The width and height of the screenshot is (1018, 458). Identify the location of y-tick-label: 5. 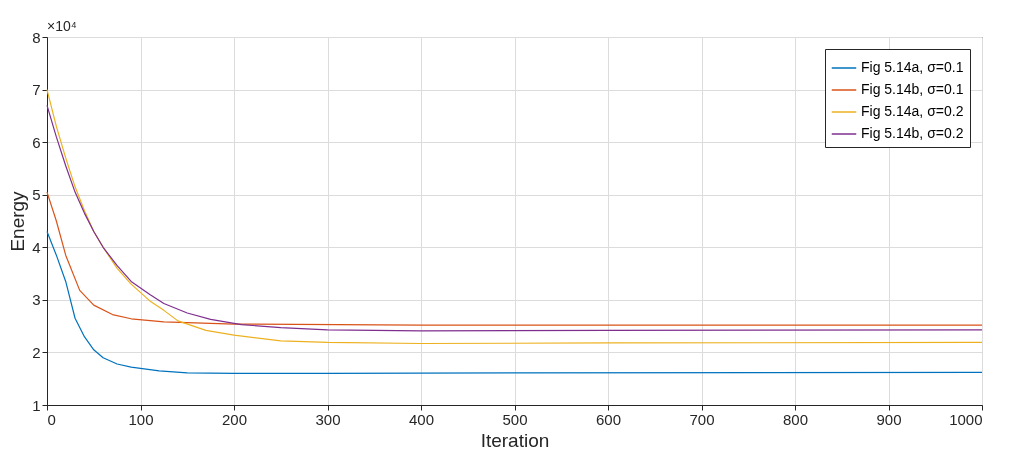
(36, 195).